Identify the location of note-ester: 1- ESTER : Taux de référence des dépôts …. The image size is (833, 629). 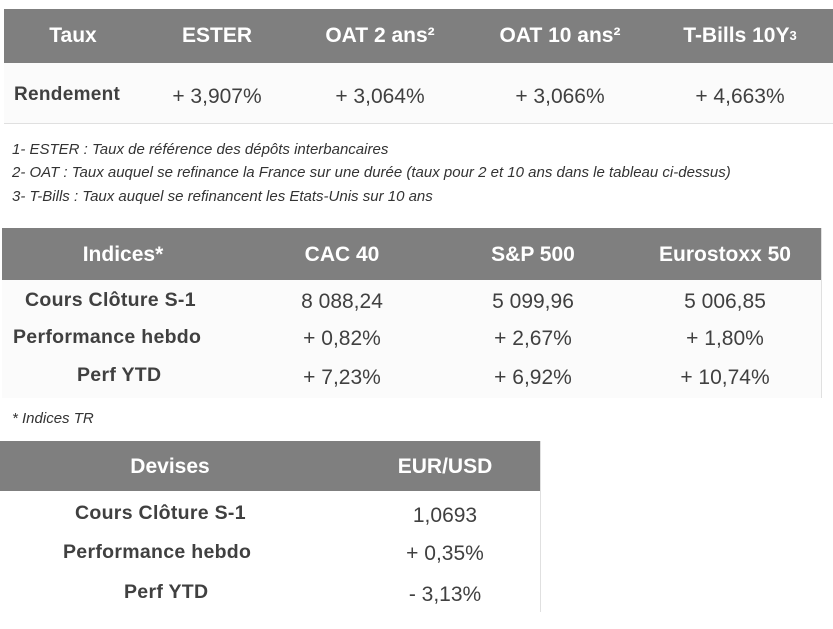
(200, 149).